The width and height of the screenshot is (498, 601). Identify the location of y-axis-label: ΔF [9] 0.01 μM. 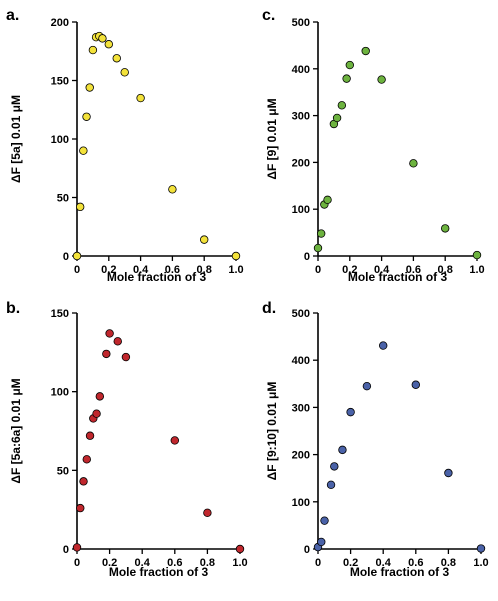
(272, 138).